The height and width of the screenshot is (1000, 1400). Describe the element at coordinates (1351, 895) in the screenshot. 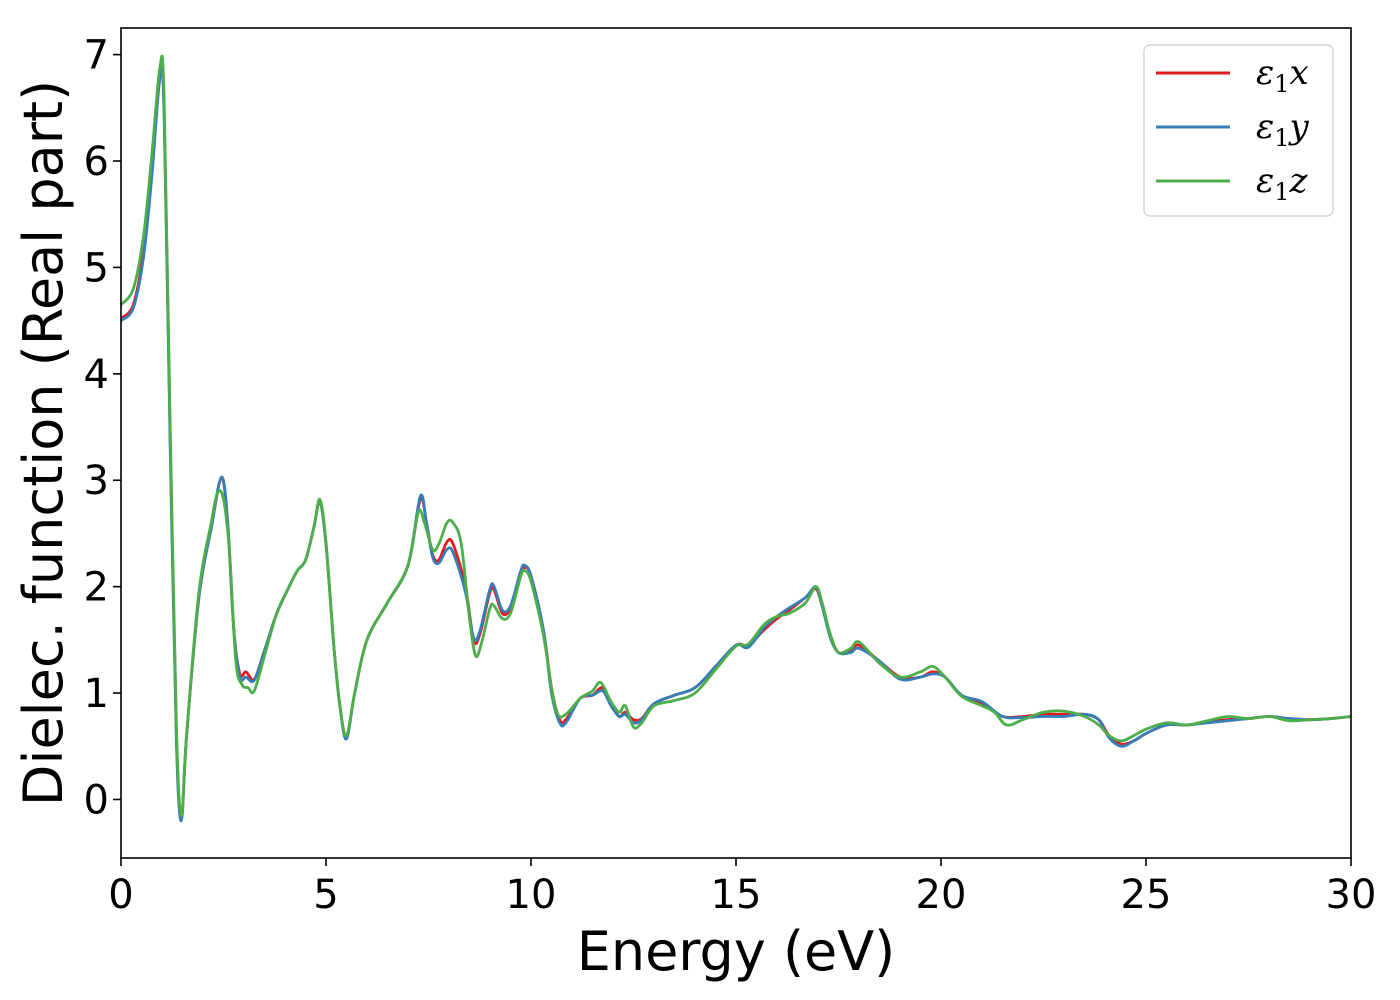

I see `x-tick-label: 30` at that location.